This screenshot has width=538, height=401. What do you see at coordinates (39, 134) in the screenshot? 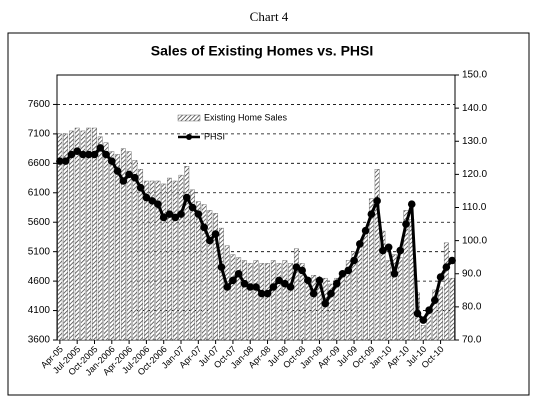
I see `y-tick-label: 7100` at bounding box center [39, 134].